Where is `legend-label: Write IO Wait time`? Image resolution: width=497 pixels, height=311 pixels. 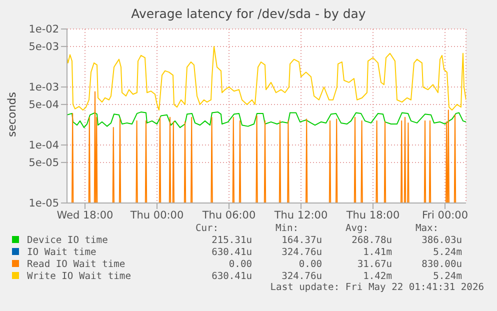 legend-label: Write IO Wait time is located at coordinates (79, 276).